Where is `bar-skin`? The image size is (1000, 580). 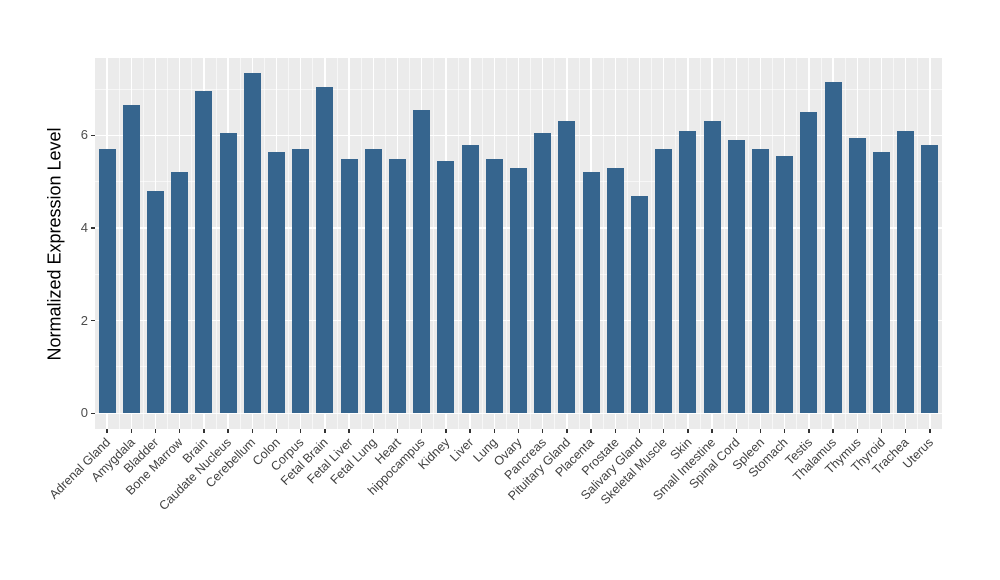 bar-skin is located at coordinates (688, 272).